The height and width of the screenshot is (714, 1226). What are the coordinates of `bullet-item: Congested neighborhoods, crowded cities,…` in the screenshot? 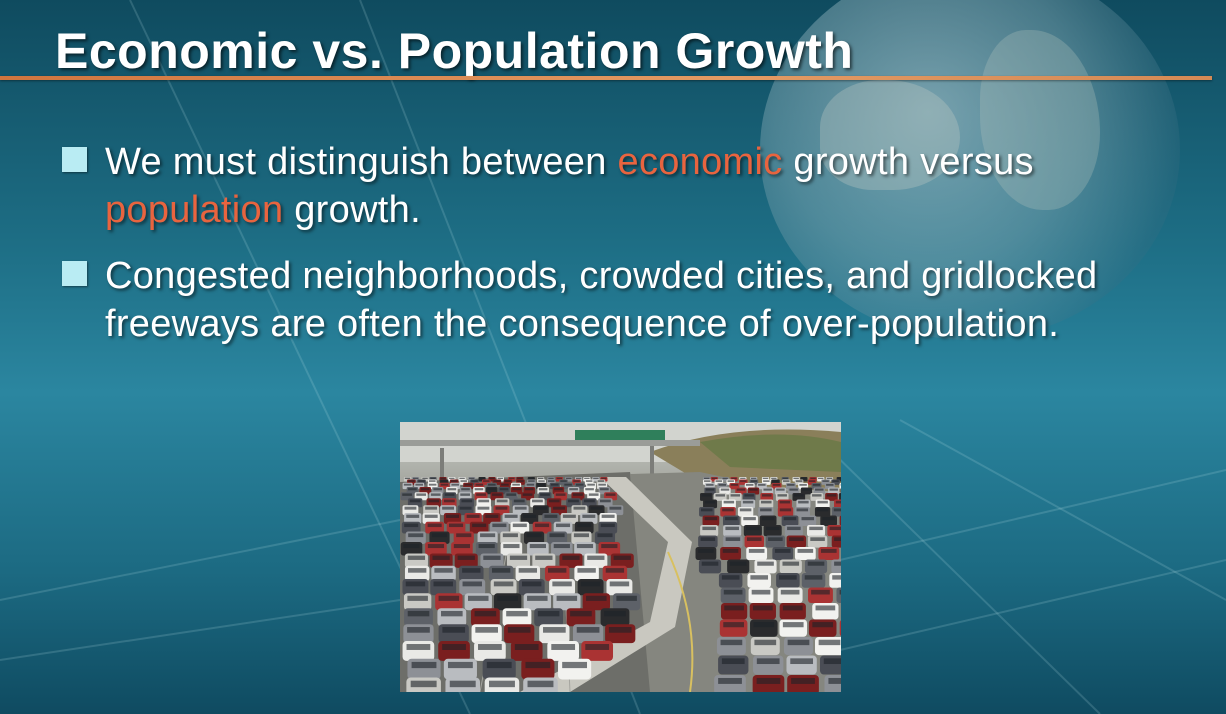 It's located at (602, 300).